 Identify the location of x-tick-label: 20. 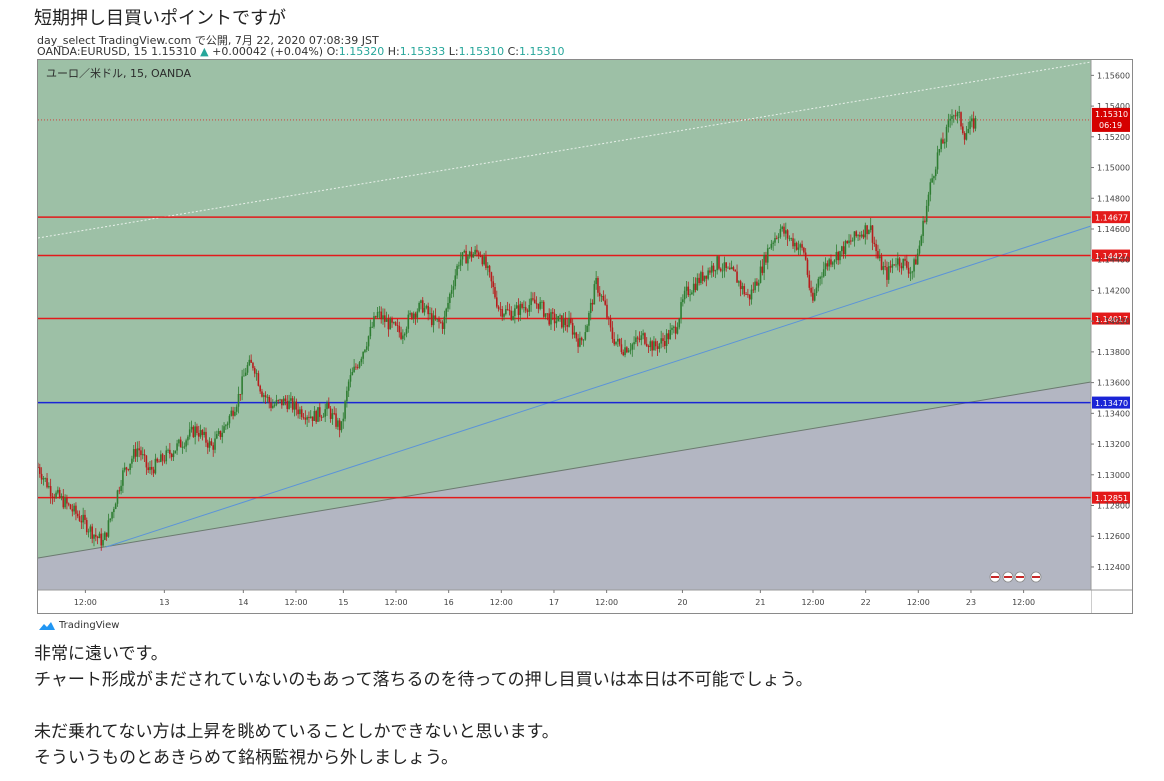
(682, 602).